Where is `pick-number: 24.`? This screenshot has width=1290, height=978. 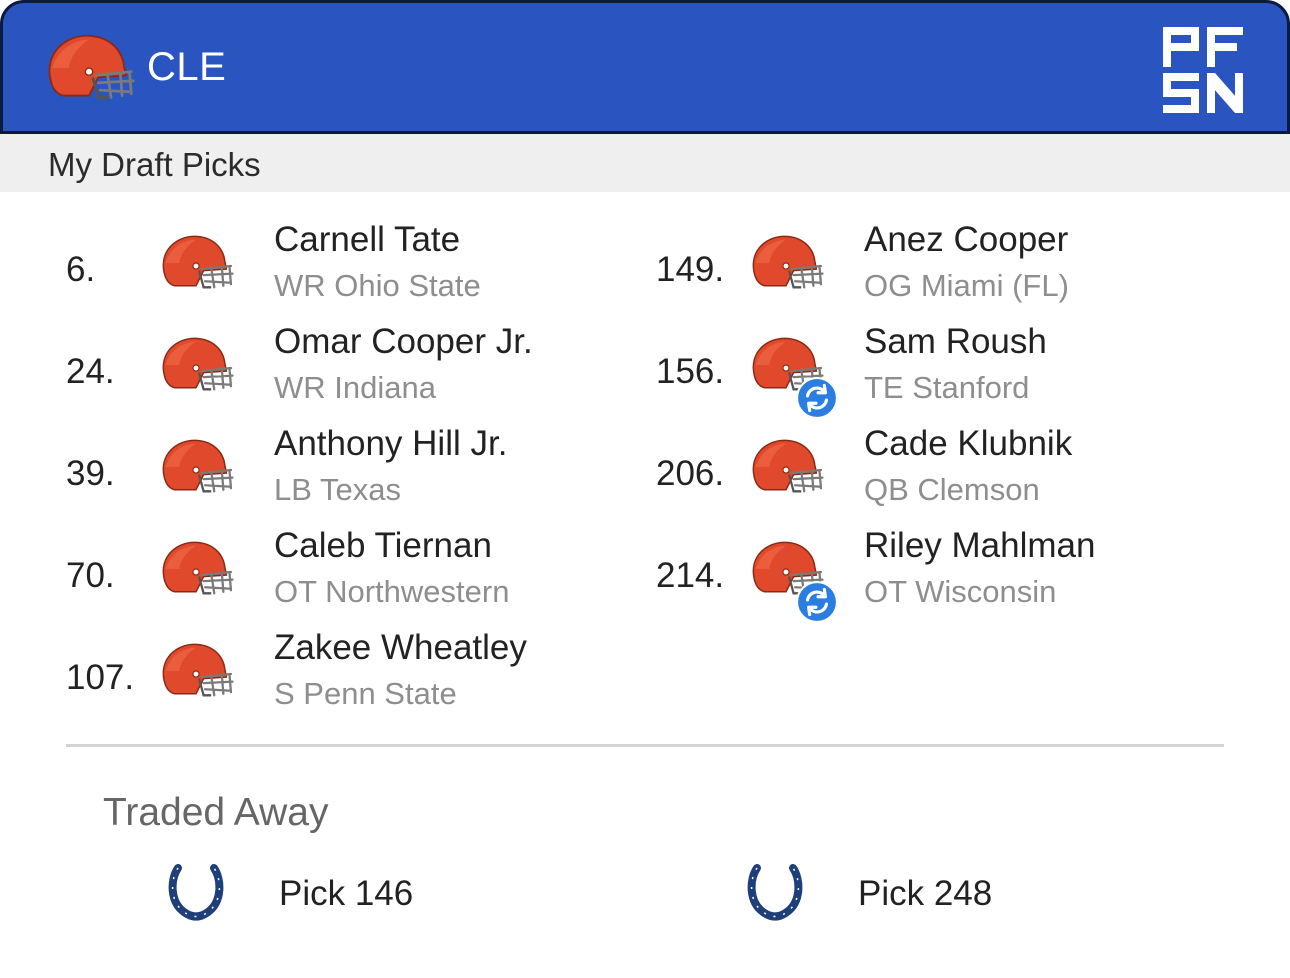 pick-number: 24. is located at coordinates (90, 371).